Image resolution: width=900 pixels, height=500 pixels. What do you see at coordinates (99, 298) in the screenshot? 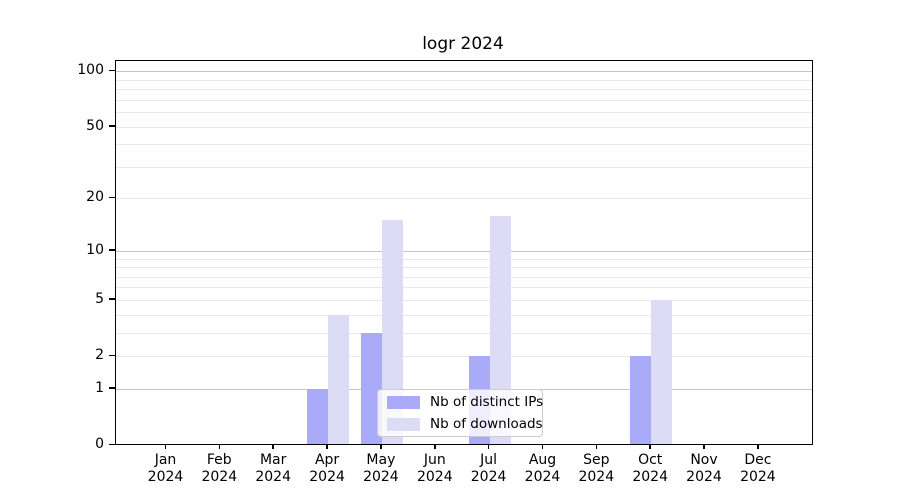
I see `y-tick-label-5: 5` at bounding box center [99, 298].